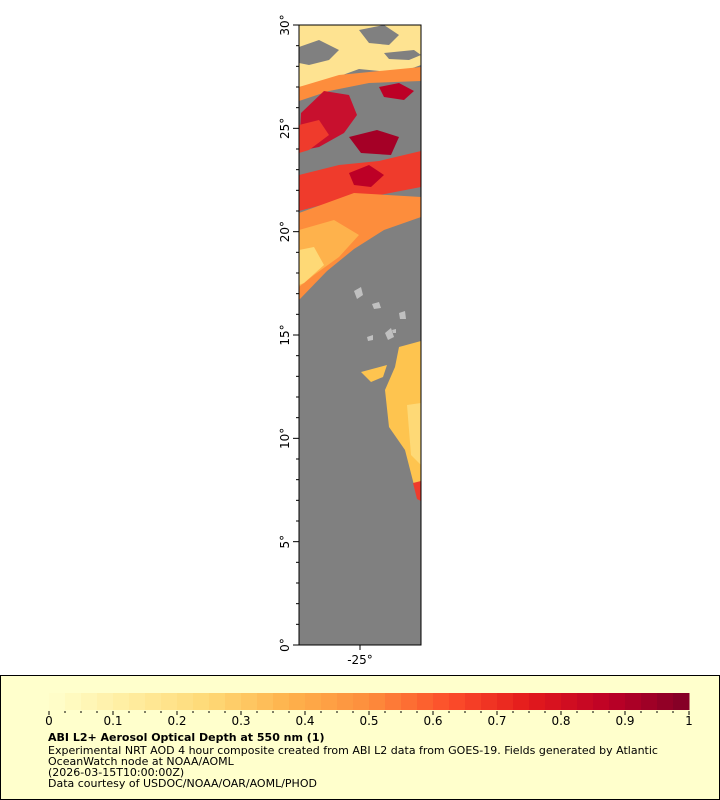 This screenshot has width=720, height=800. Describe the element at coordinates (360, 263) in the screenshot. I see `aerosol-field` at that location.